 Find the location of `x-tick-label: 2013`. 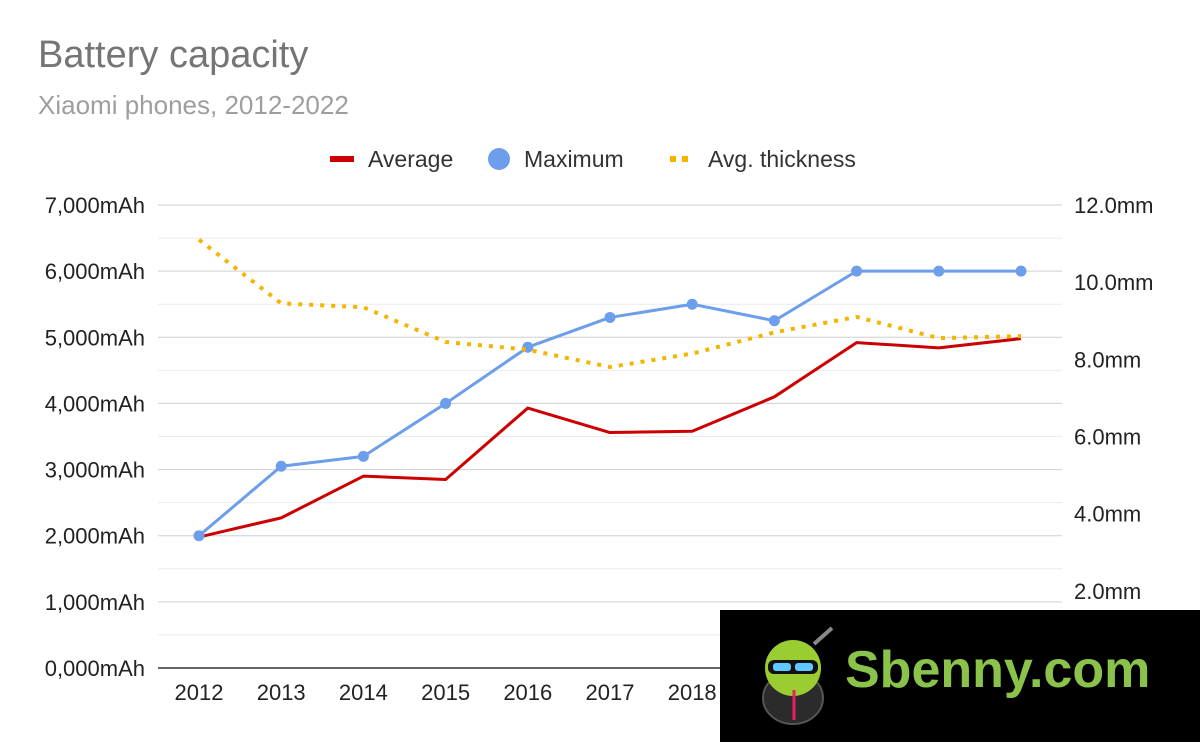

x-tick-label: 2013 is located at coordinates (281, 692).